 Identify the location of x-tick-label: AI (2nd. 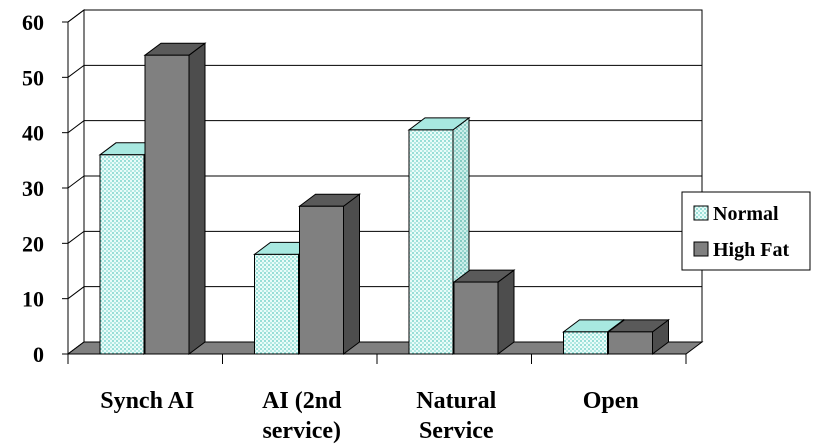
(302, 401).